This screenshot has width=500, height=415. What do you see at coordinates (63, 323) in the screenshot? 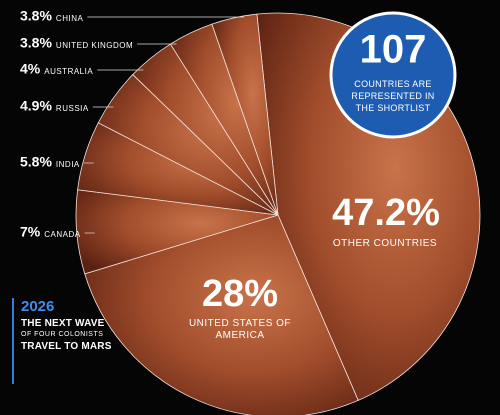
I see `sidebar-line: THE NEXT WAVE` at bounding box center [63, 323].